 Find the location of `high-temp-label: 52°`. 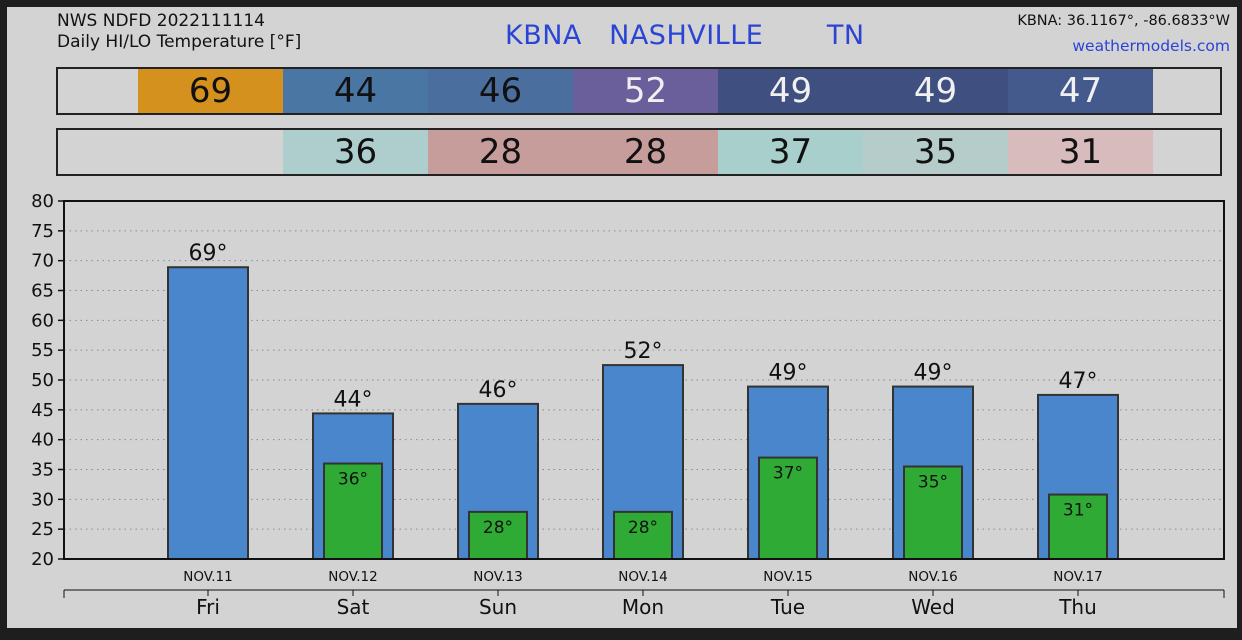

high-temp-label: 52° is located at coordinates (643, 351).